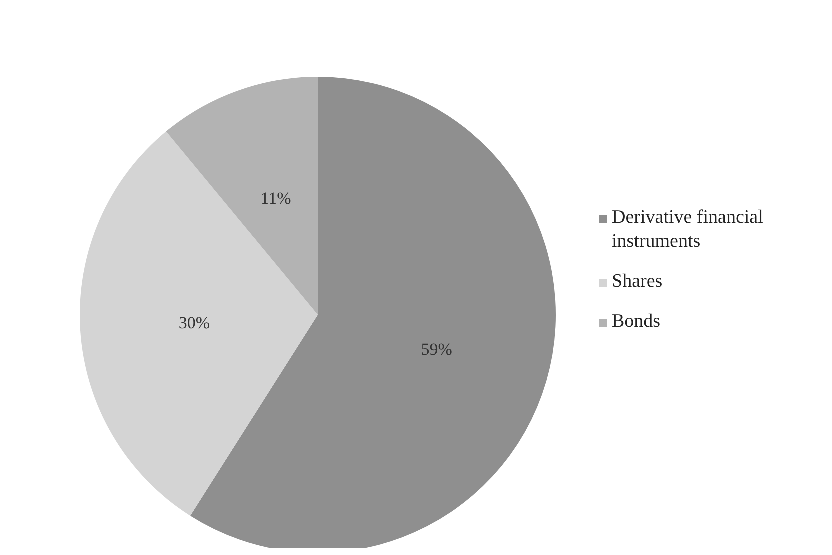 The width and height of the screenshot is (832, 555). Describe the element at coordinates (194, 322) in the screenshot. I see `data-label: 30%` at that location.